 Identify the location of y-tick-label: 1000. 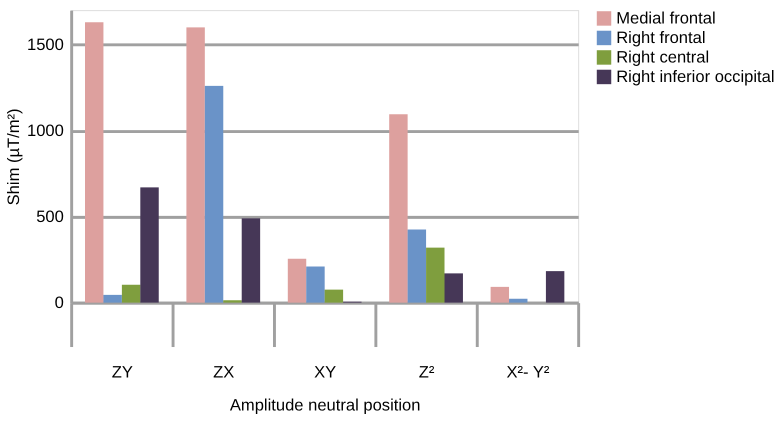
(45, 130).